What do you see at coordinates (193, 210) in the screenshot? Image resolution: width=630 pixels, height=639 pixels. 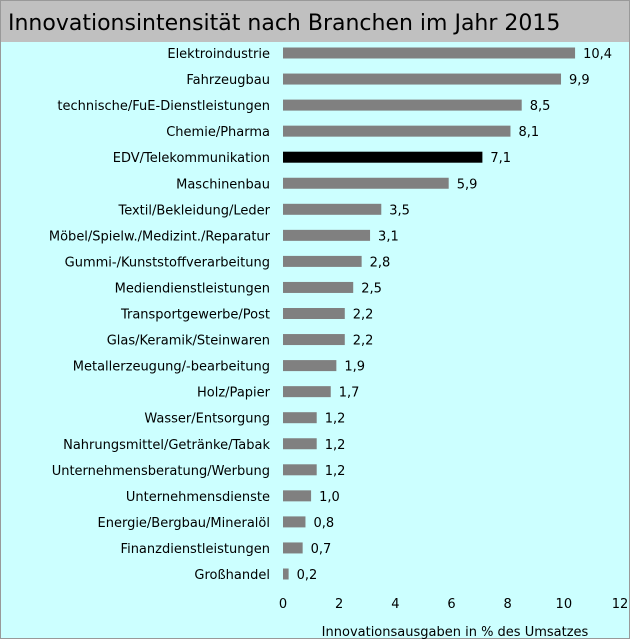 I see `y-tick-label: Textil/Bekleidung/Leder` at bounding box center [193, 210].